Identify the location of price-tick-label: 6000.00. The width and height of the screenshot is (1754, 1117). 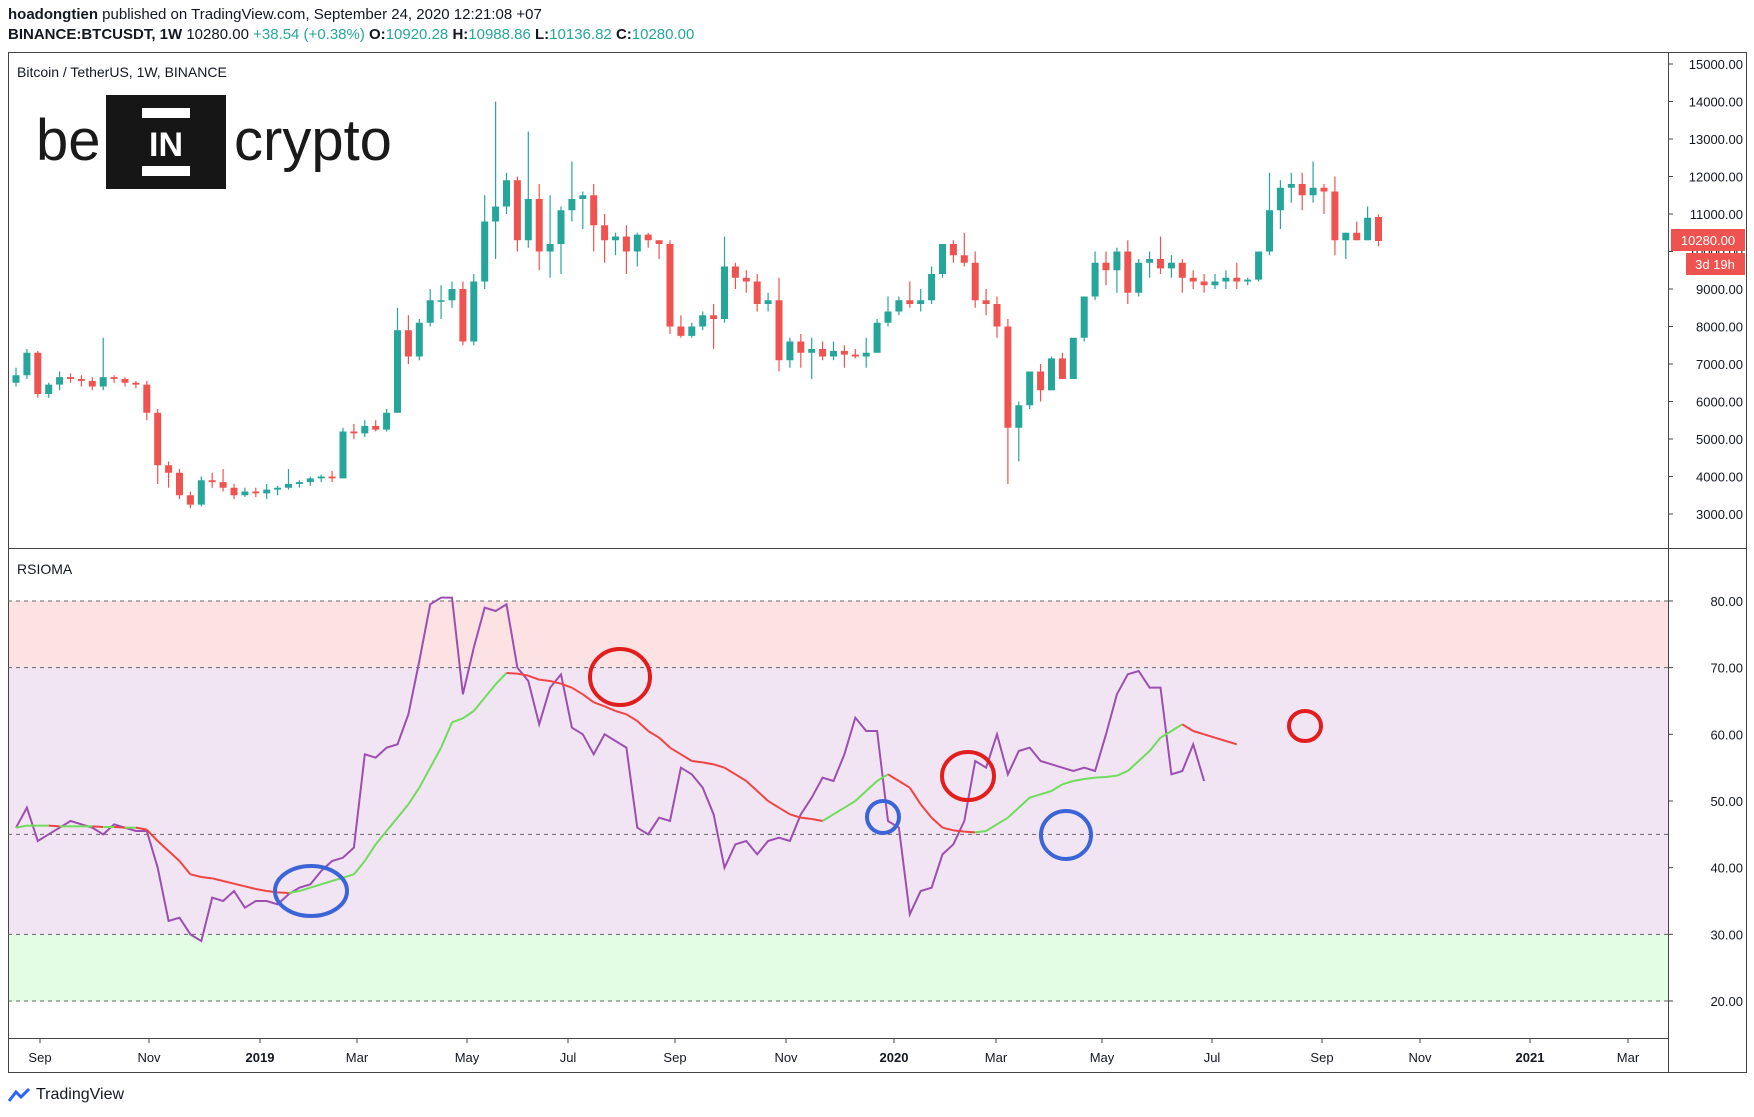
(1719, 402).